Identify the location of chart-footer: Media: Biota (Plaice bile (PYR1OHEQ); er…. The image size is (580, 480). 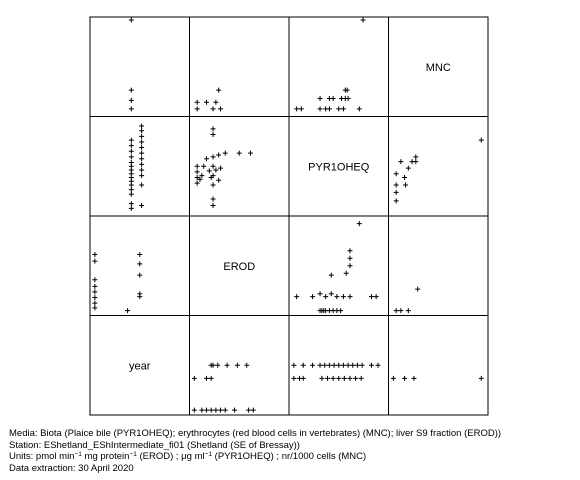
(255, 451).